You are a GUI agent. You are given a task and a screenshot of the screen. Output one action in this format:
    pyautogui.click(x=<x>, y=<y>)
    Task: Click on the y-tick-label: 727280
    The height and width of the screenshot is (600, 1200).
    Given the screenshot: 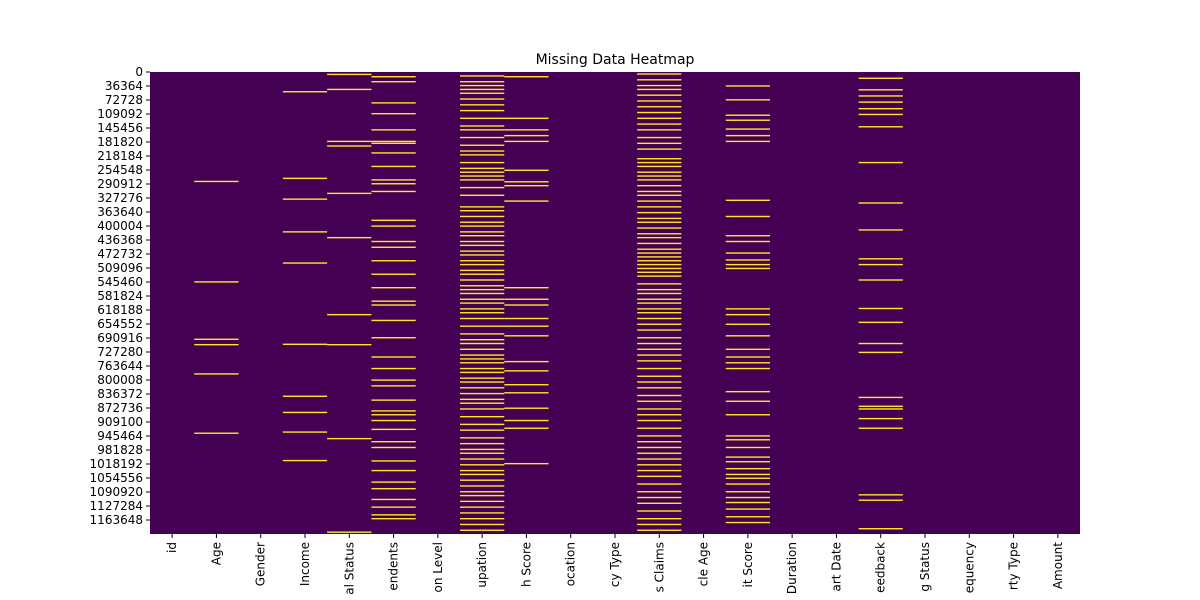 What is the action you would take?
    pyautogui.click(x=120, y=352)
    